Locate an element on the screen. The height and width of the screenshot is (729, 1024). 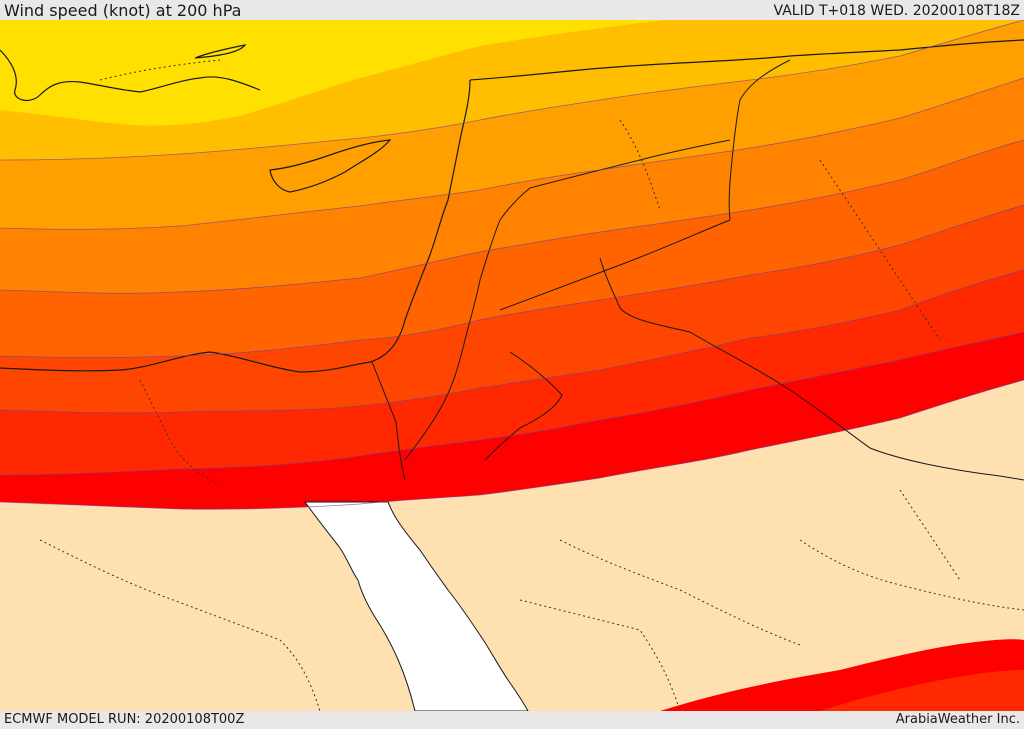
red-sea is located at coordinates (416, 606).